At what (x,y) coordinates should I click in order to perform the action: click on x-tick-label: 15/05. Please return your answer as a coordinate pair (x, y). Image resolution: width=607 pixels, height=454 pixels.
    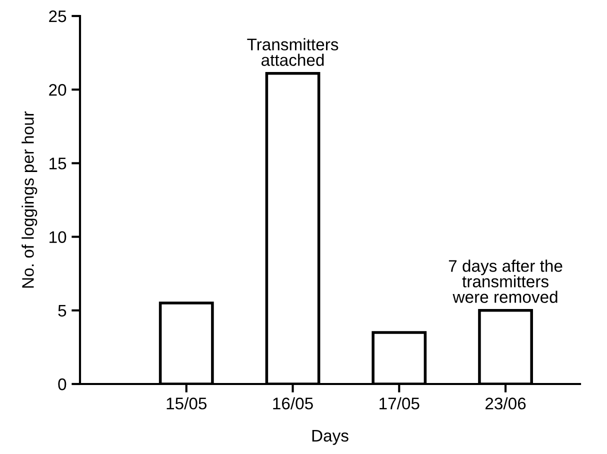
    Looking at the image, I should click on (186, 403).